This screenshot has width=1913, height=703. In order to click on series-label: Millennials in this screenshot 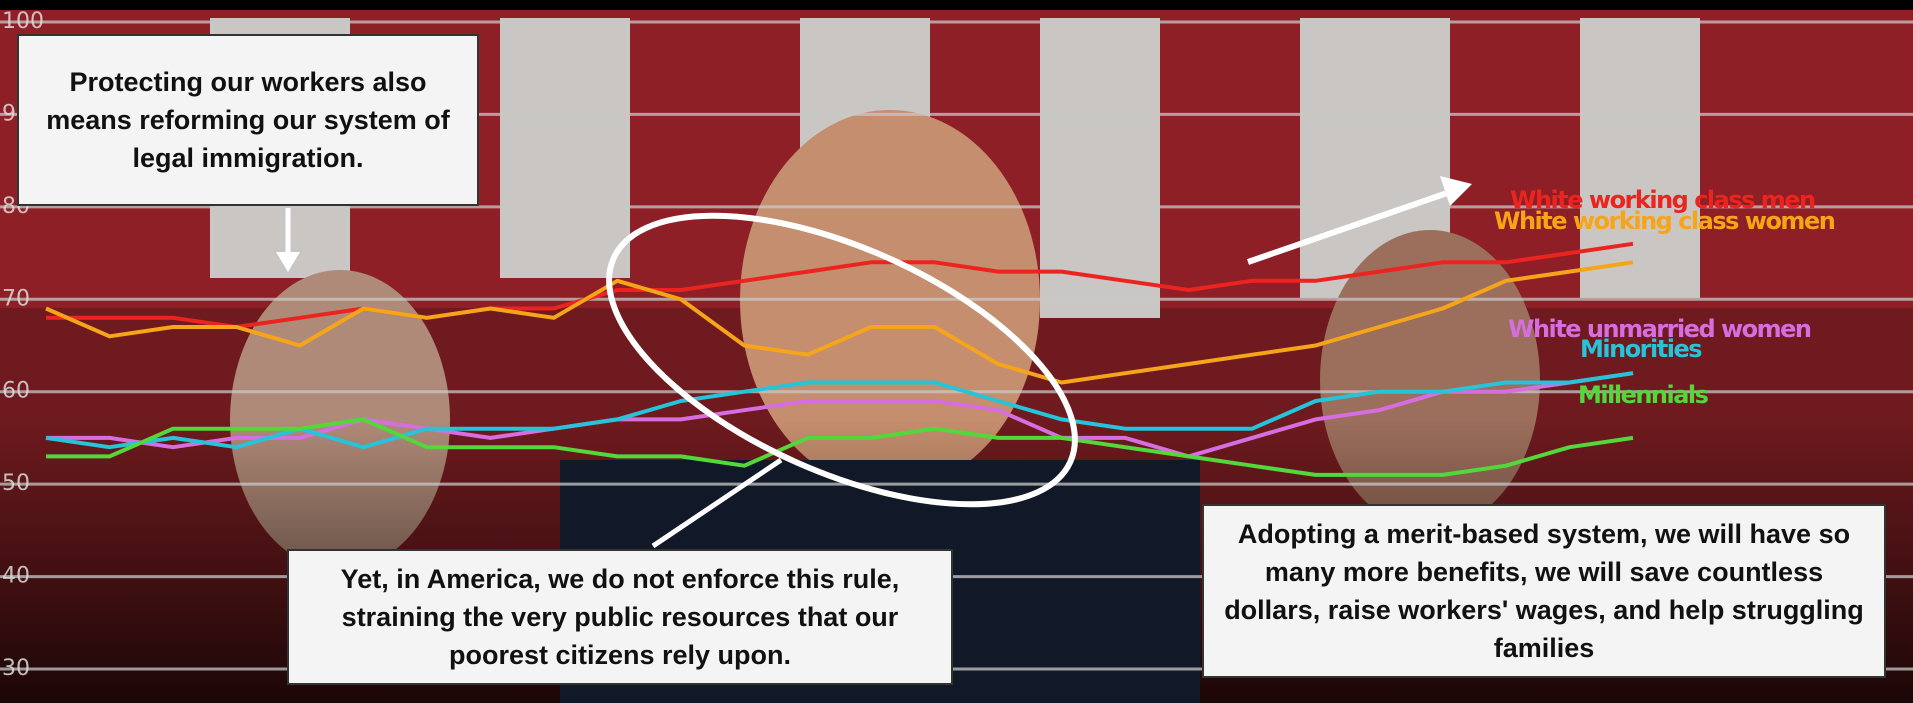, I will do `click(1643, 395)`.